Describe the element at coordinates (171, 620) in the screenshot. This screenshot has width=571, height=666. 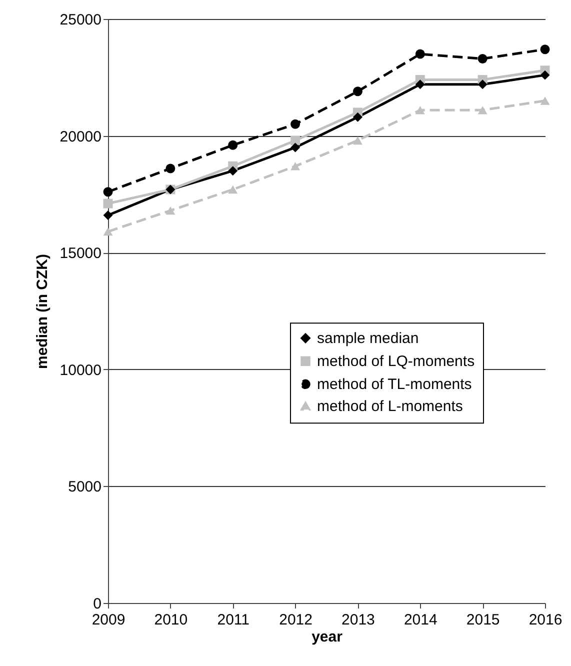
I see `x-tick-label: 2010` at that location.